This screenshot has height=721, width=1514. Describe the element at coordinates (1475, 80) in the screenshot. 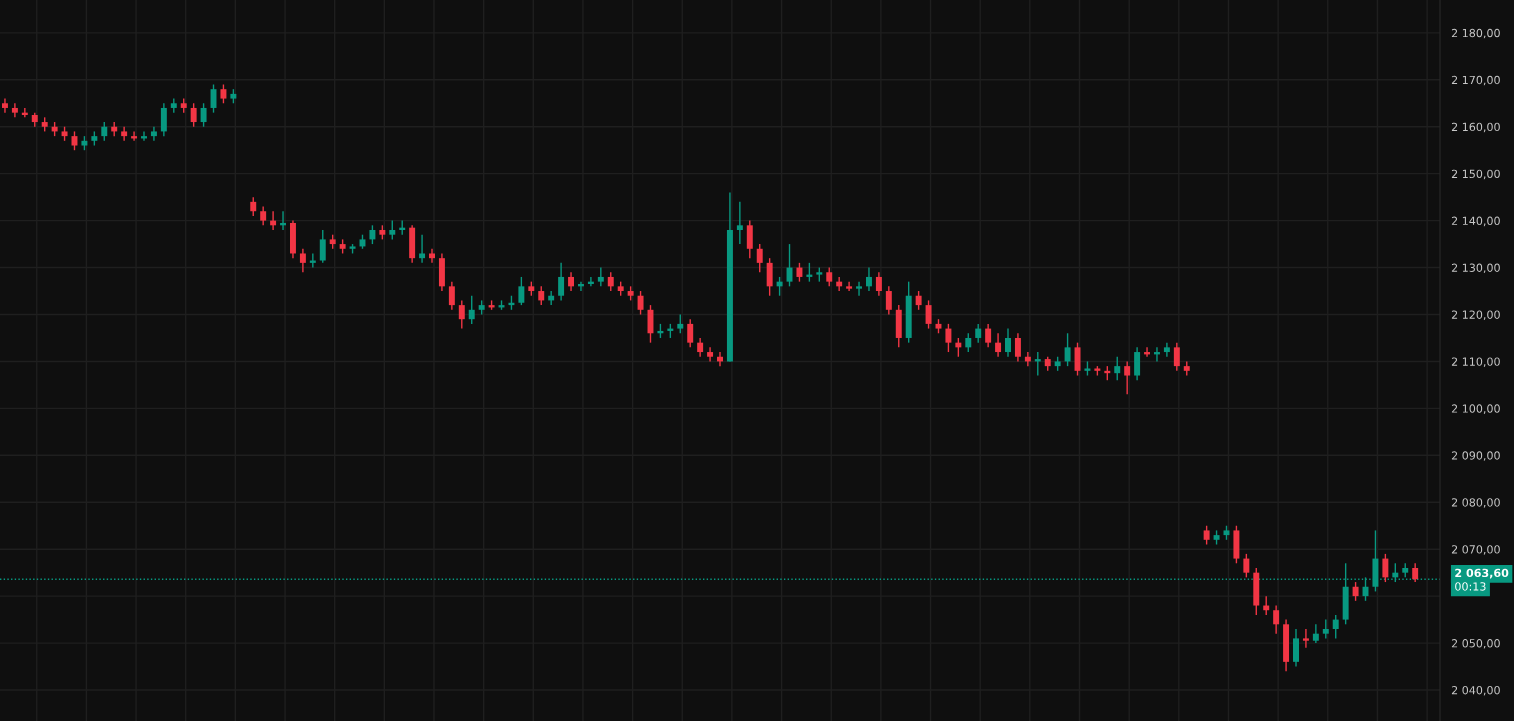

I see `y-tick-label: 2 170,00` at that location.